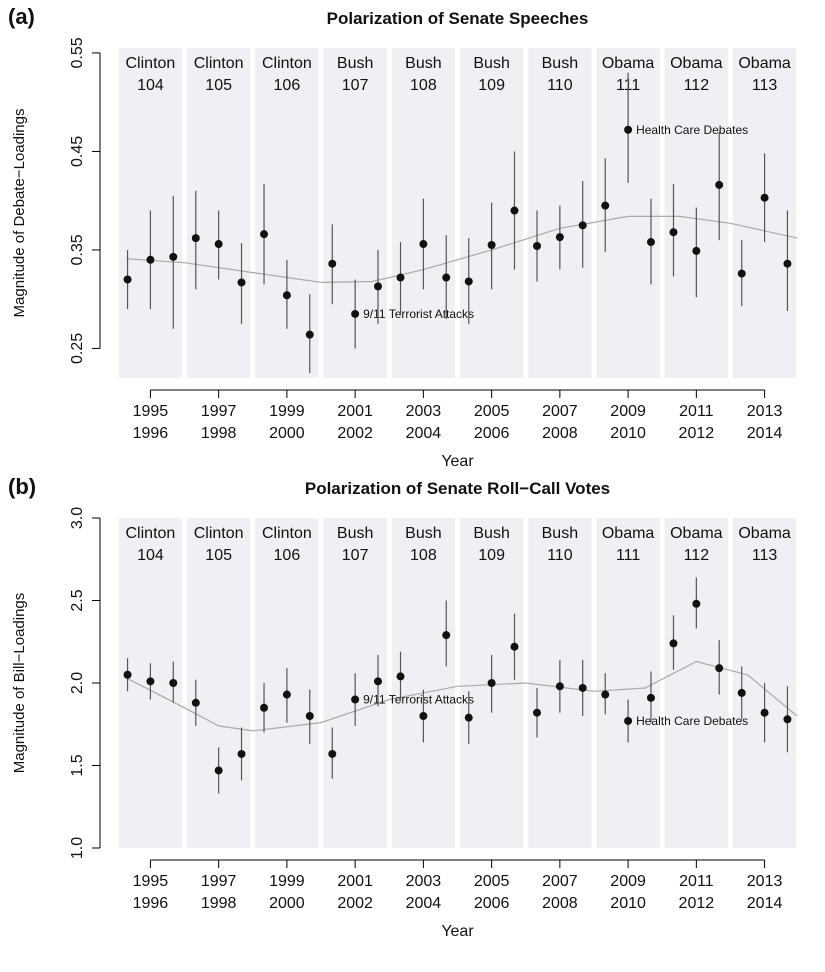  Describe the element at coordinates (77, 52) in the screenshot. I see `y-tick-label: 0.55` at that location.